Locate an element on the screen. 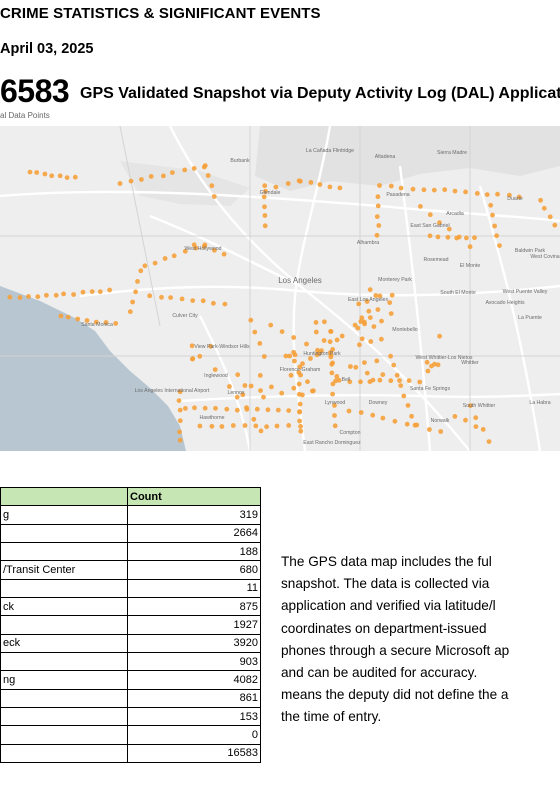 This screenshot has height=799, width=560. map-place-label: Glendale is located at coordinates (270, 193).